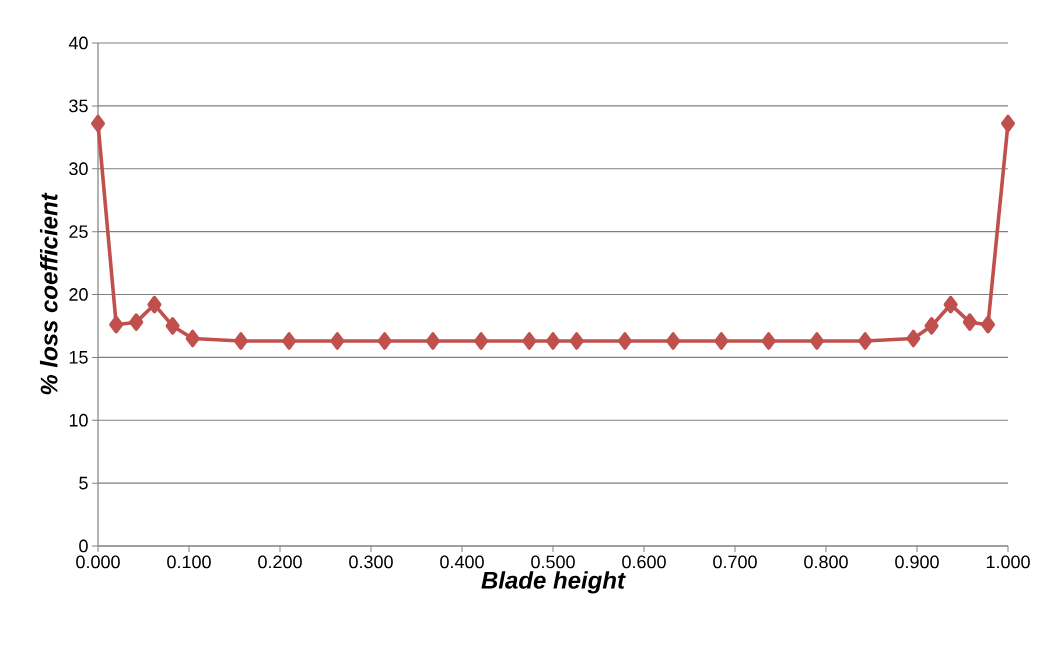 This screenshot has width=1043, height=649. I want to click on x-tick-label: 1.000, so click(1008, 562).